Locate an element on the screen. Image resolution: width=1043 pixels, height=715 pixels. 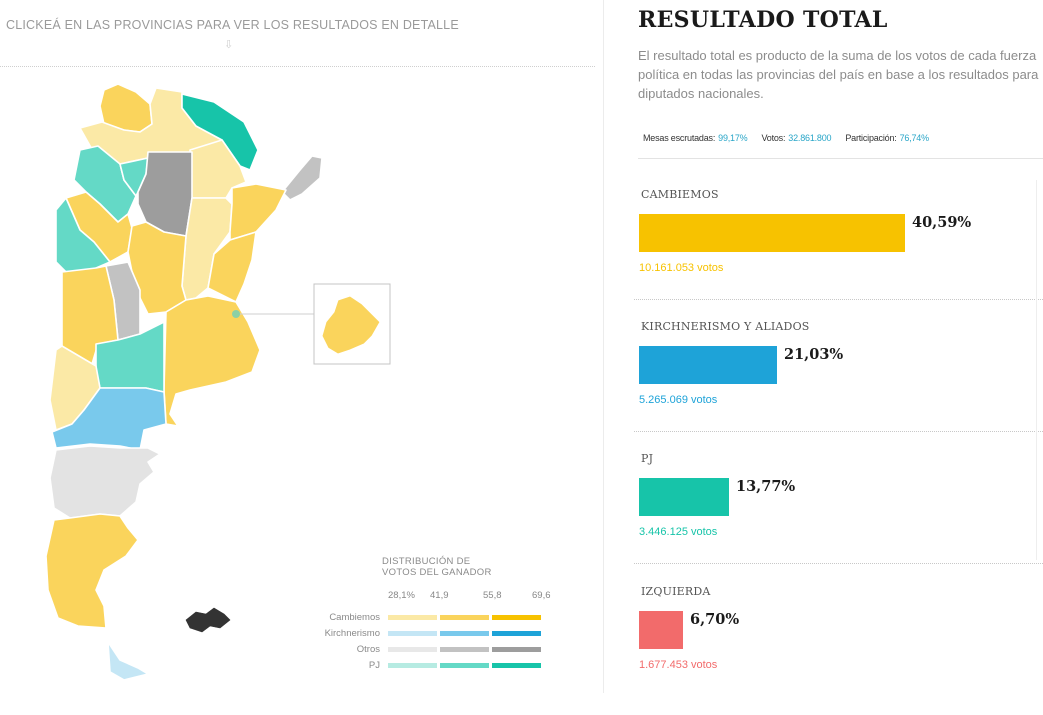
legend-row: Kirchnerismo is located at coordinates (430, 634).